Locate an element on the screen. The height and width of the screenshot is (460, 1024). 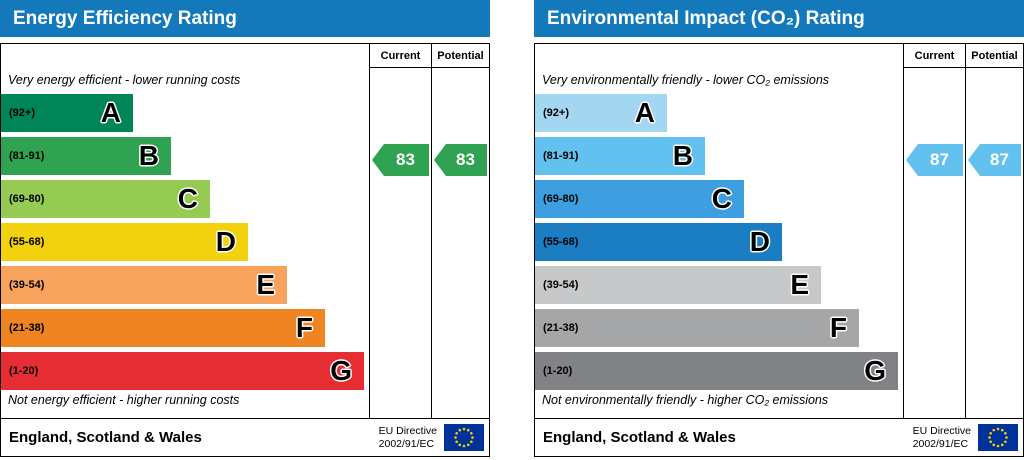
chart-title: Energy Efficiency Rating is located at coordinates (245, 18).